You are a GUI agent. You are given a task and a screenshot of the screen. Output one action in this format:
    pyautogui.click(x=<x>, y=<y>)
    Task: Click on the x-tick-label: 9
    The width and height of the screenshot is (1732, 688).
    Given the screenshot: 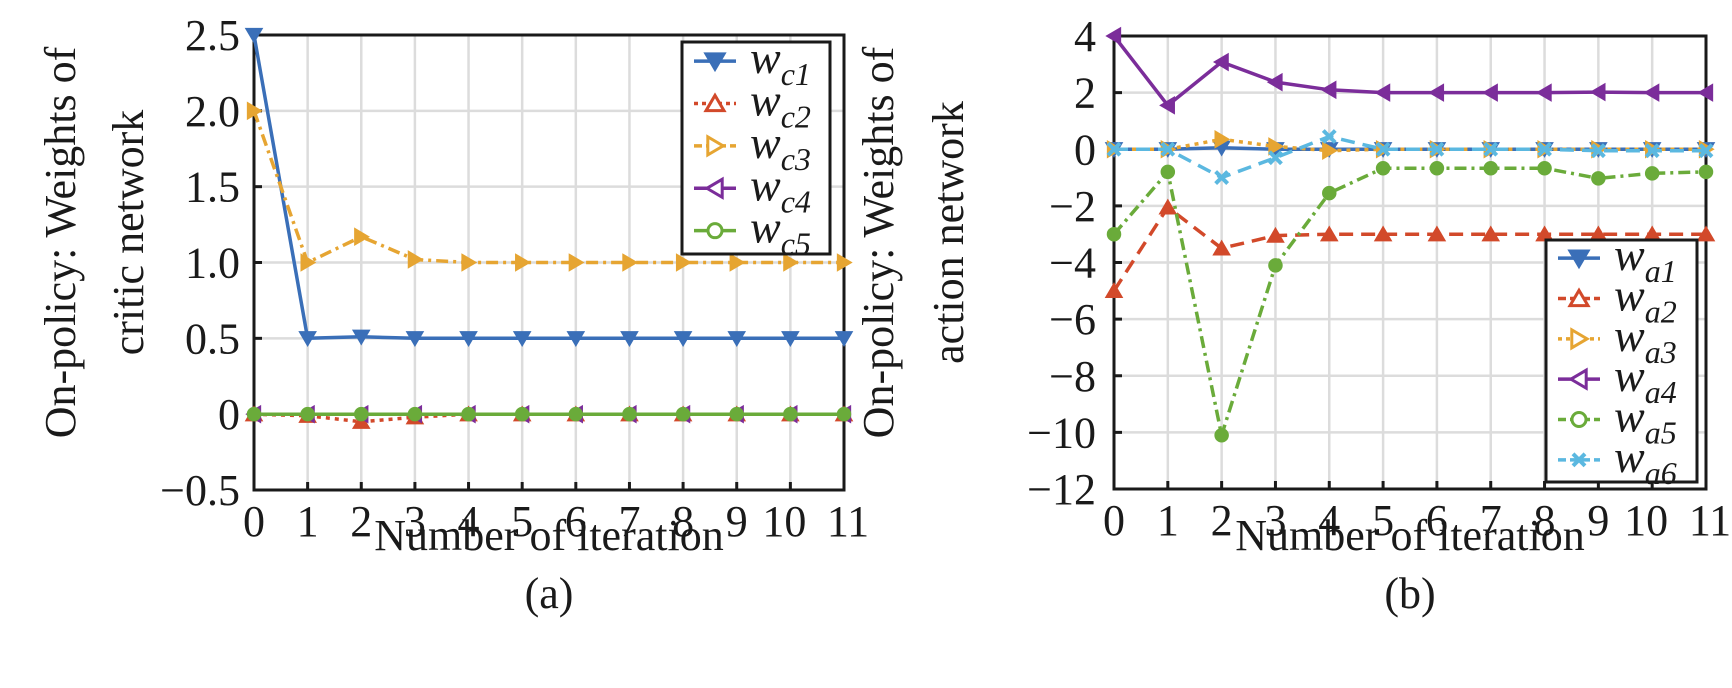 What is the action you would take?
    pyautogui.click(x=737, y=521)
    